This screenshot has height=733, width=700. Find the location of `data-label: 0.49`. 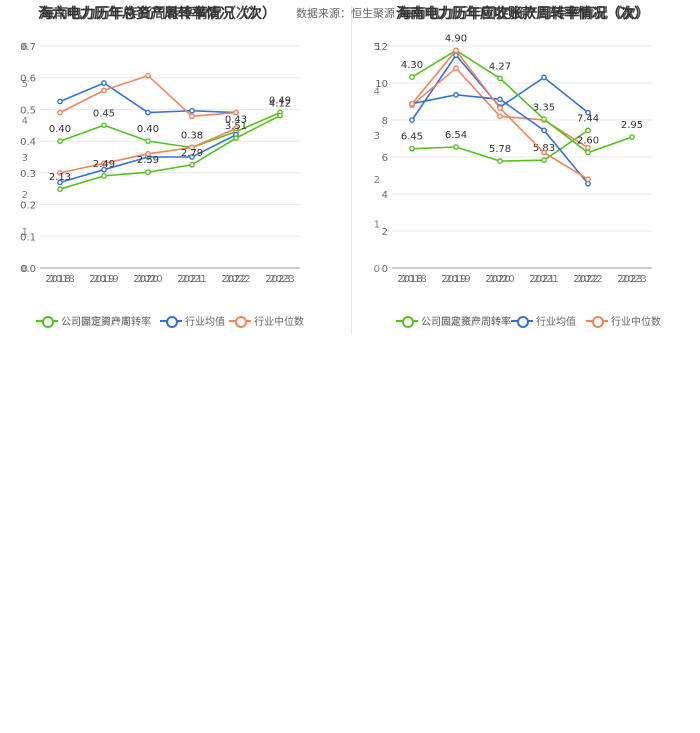

data-label: 0.49 is located at coordinates (280, 101).